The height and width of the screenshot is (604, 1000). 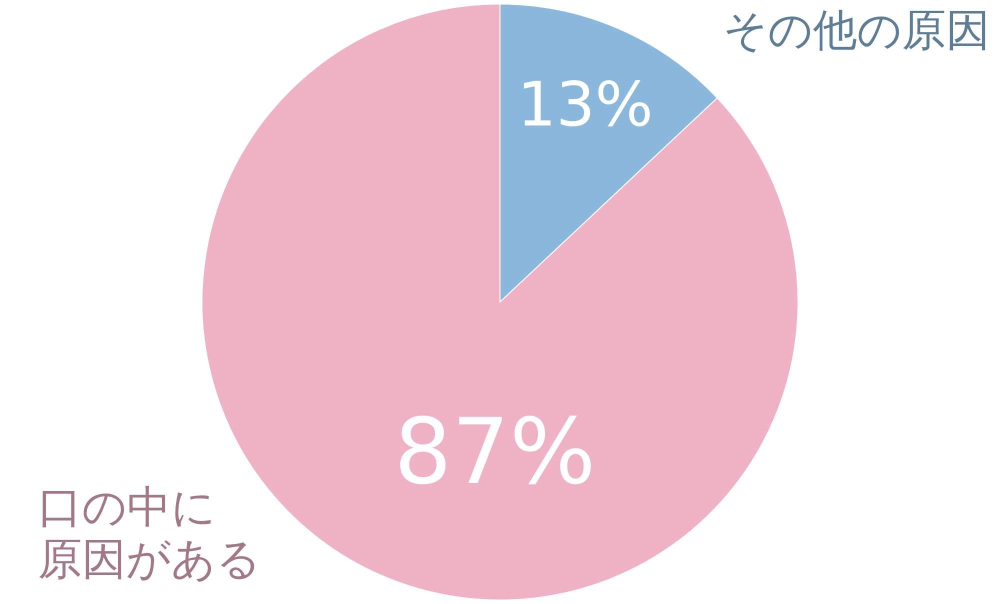 I want to click on slice-label: 口の中に原因がある, so click(x=149, y=533).